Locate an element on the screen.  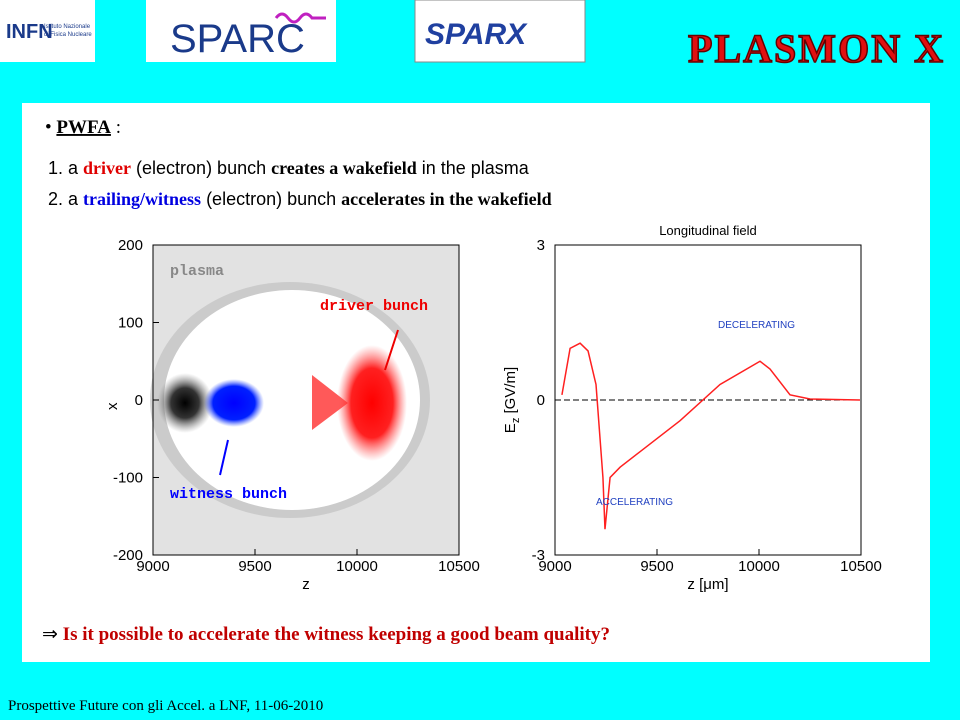
item-segment: accelerates in the wakefield is located at coordinates (446, 199).